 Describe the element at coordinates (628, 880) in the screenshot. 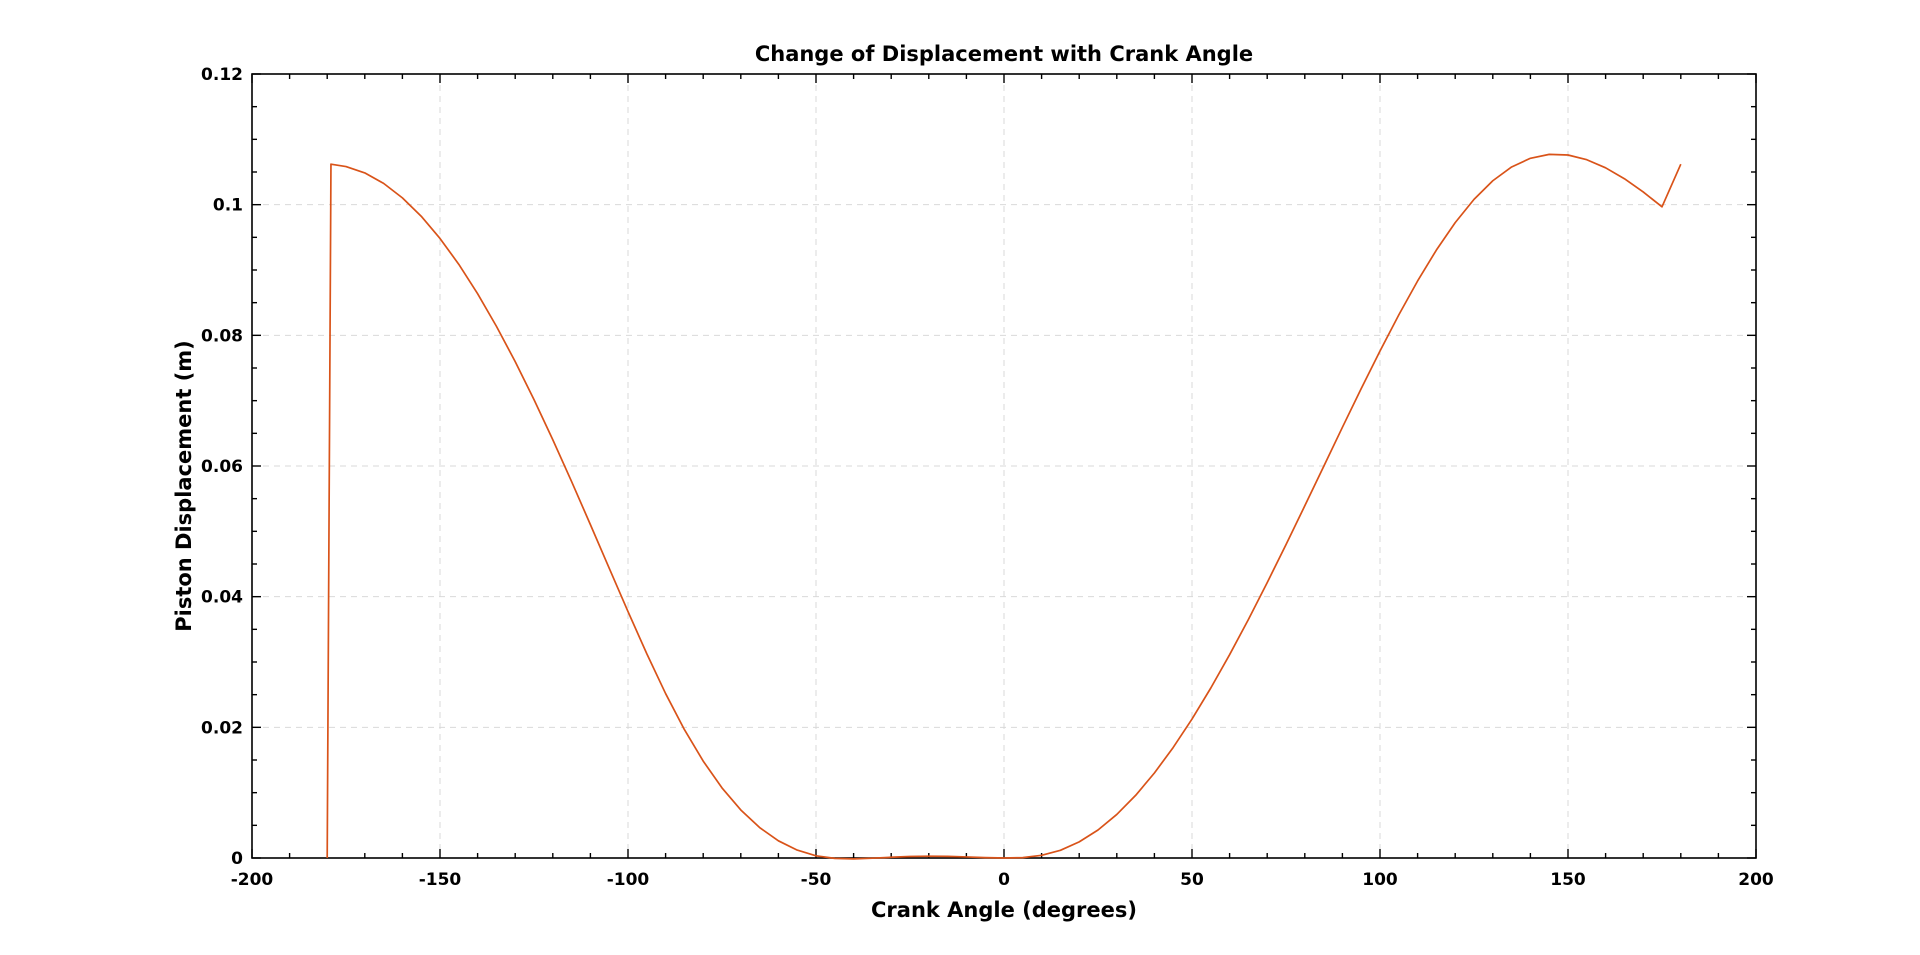

I see `x-tick-label: -100` at that location.